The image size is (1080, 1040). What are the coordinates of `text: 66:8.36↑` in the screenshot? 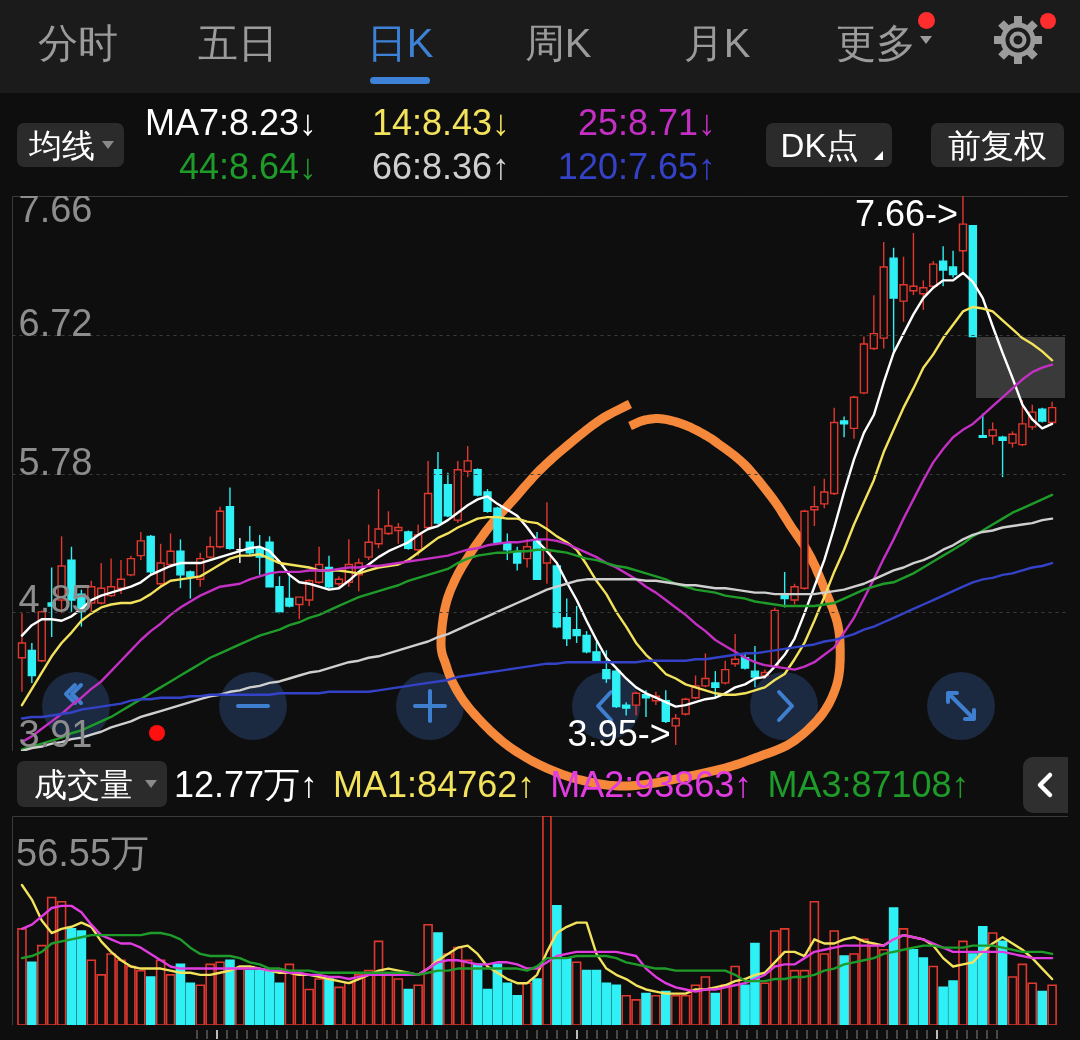 It's located at (441, 166).